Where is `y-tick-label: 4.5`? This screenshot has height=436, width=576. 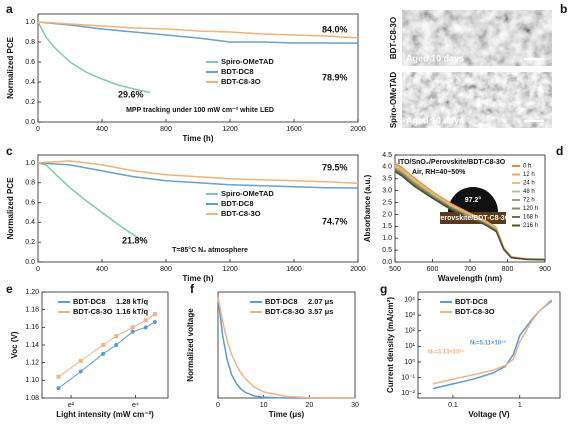
y-tick-label: 4.5 is located at coordinates (387, 155).